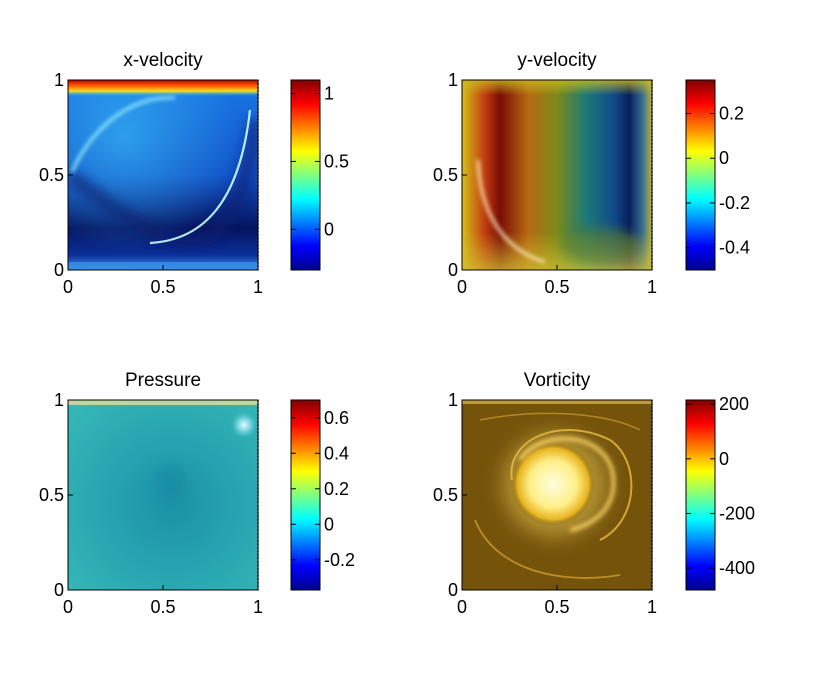  Describe the element at coordinates (163, 175) in the screenshot. I see `heatmap-x-velocity` at that location.